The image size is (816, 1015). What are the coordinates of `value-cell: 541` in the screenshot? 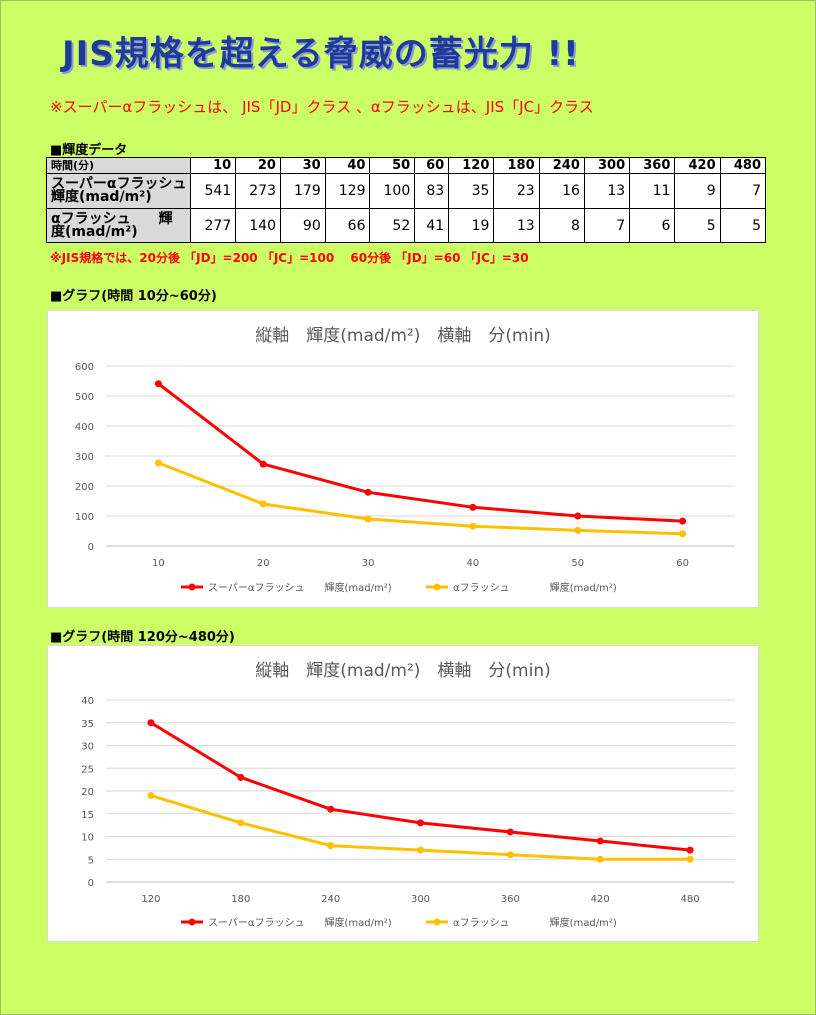 It's located at (213, 191).